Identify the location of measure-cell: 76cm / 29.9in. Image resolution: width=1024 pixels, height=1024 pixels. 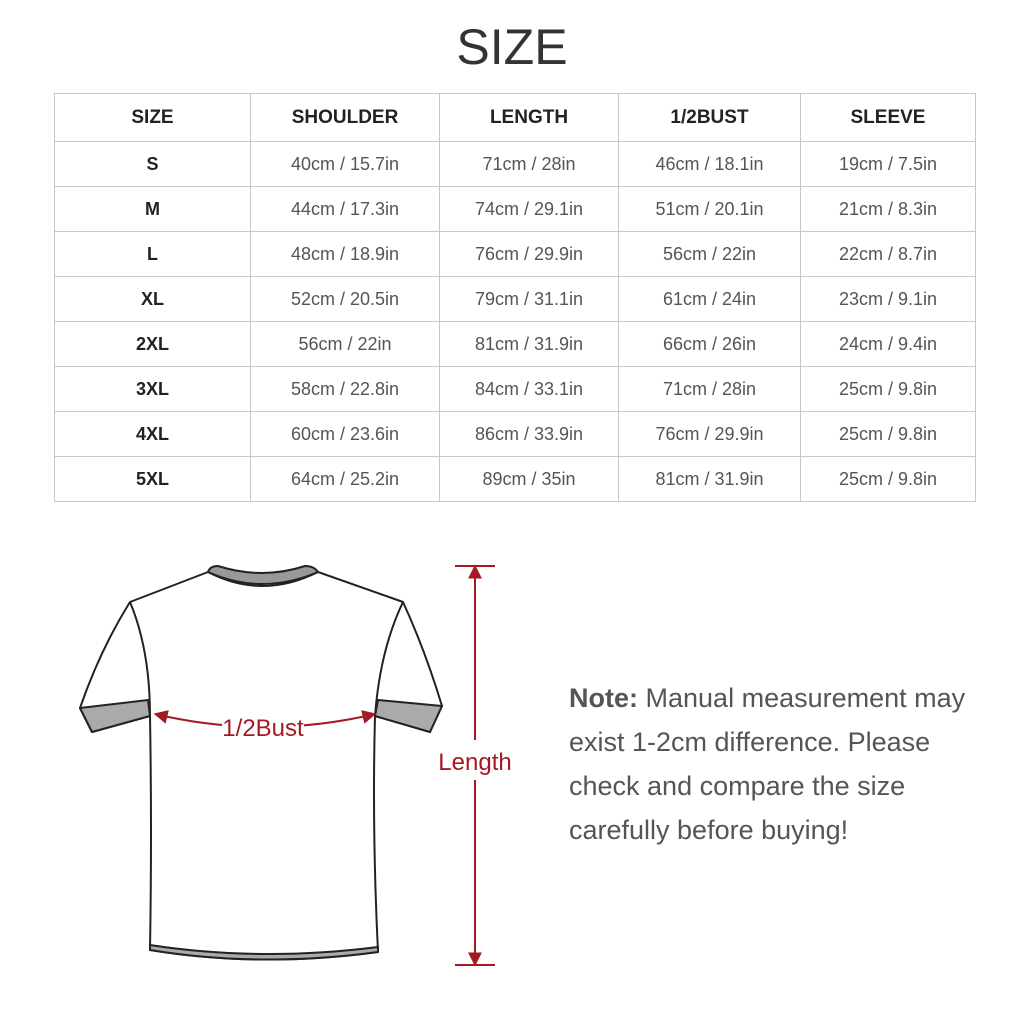
(709, 434).